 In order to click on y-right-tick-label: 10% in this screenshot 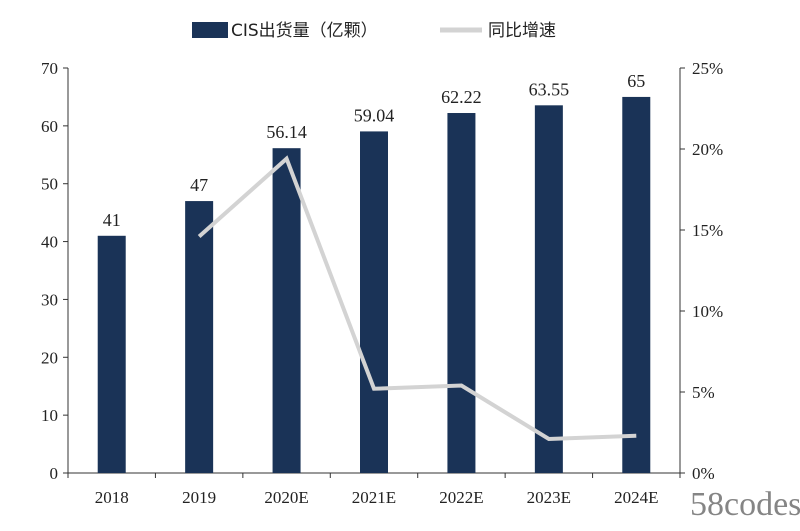, I will do `click(707, 311)`.